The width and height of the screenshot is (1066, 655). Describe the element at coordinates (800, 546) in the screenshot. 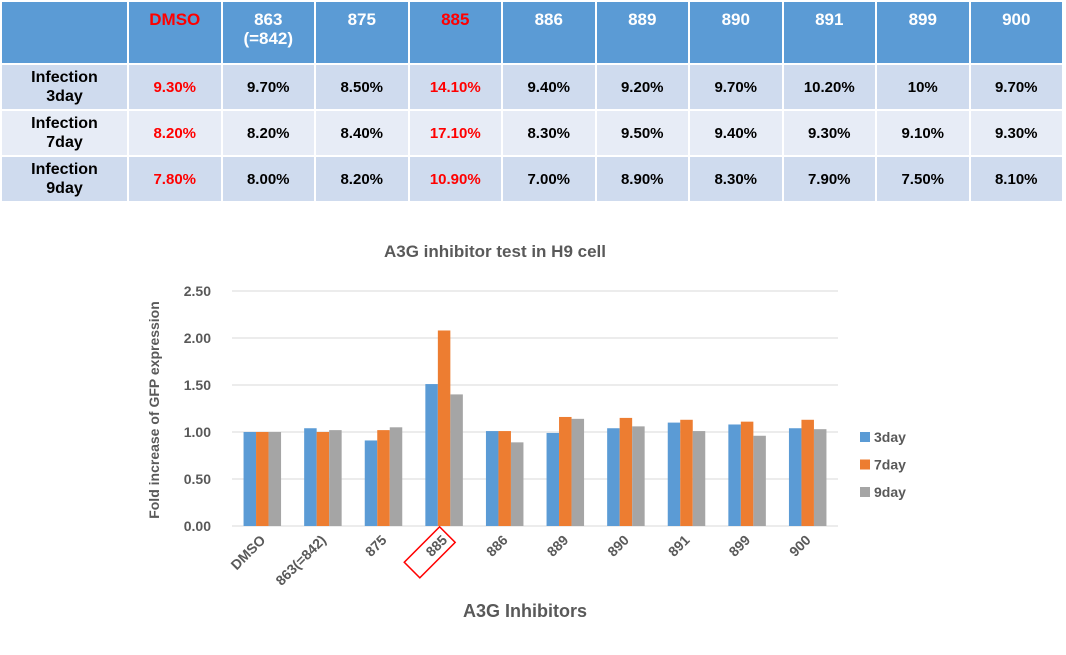

I see `x-tick-label: 900` at that location.